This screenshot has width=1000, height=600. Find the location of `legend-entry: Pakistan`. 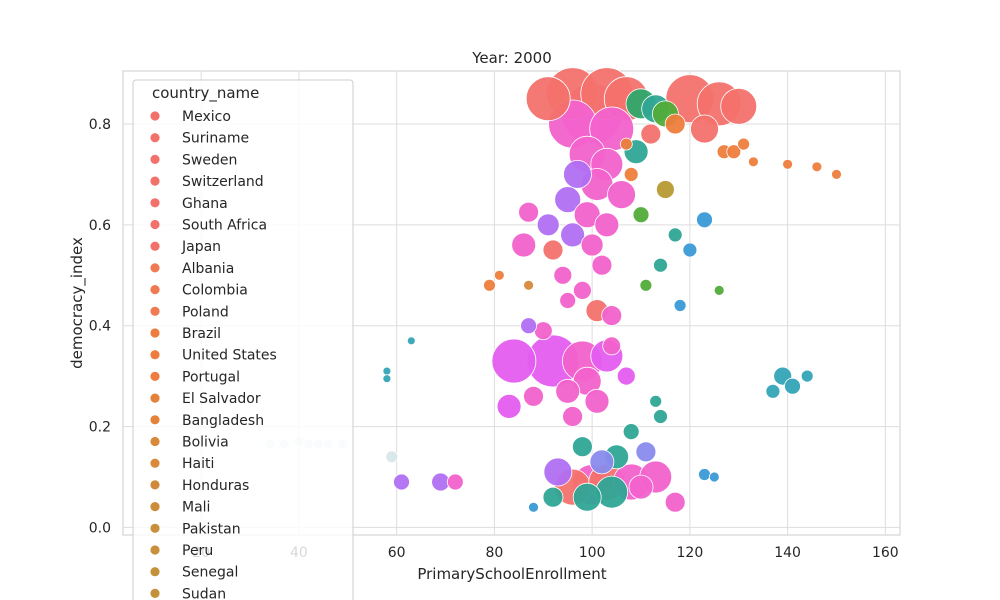

legend-entry: Pakistan is located at coordinates (195, 529).